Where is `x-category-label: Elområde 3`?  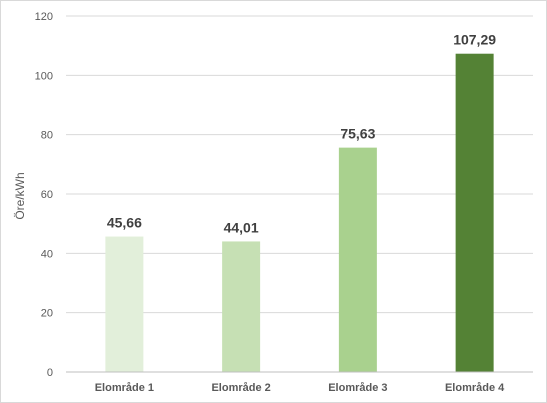
x-category-label: Elområde 3 is located at coordinates (357, 388).